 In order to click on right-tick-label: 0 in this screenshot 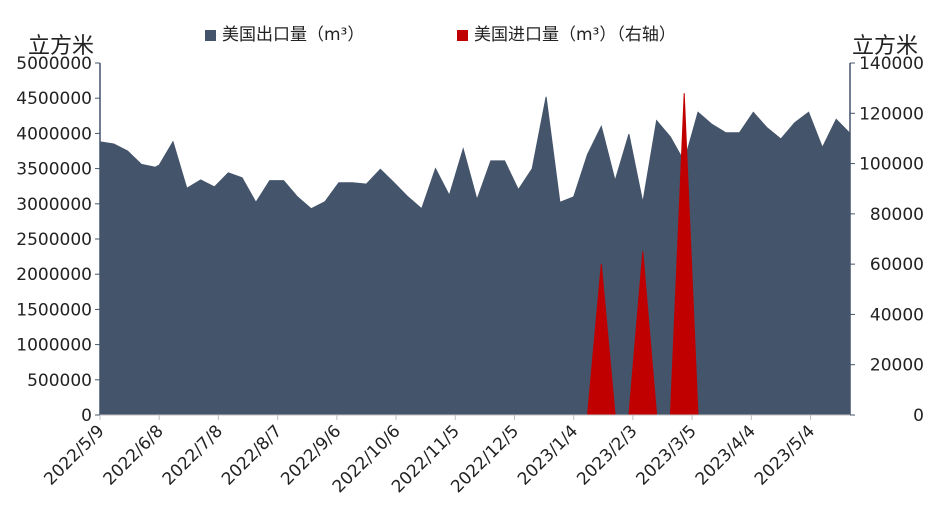, I will do `click(918, 416)`.